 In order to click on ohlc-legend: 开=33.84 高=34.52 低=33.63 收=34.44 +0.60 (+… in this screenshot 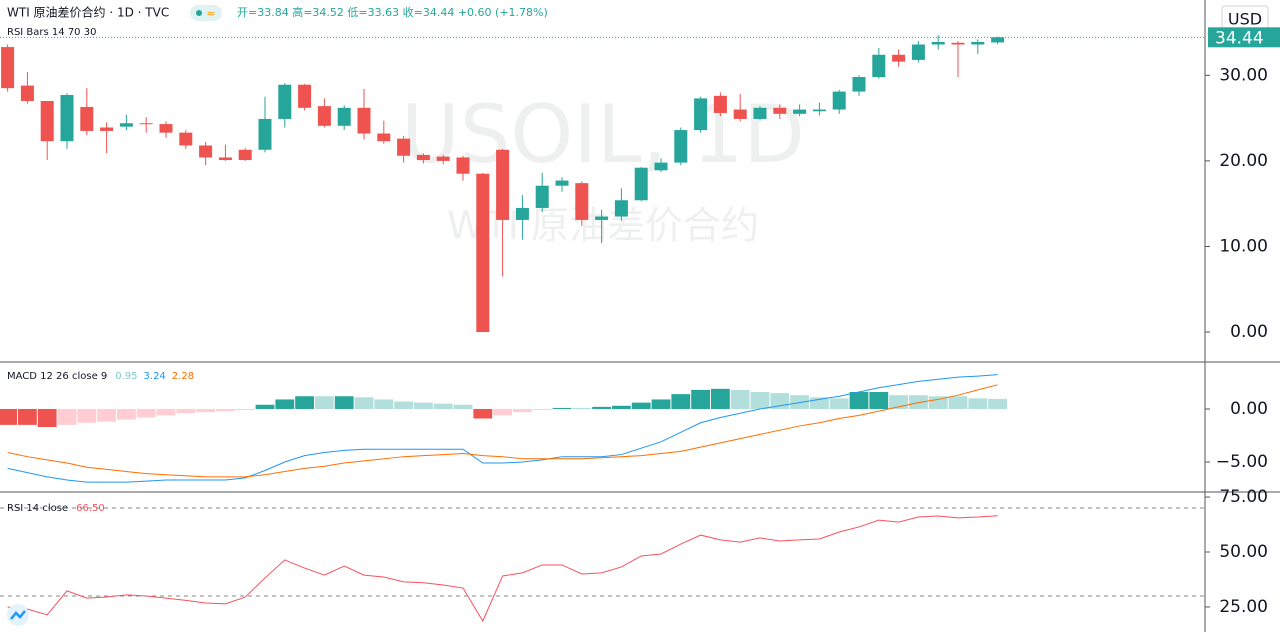, I will do `click(392, 12)`.